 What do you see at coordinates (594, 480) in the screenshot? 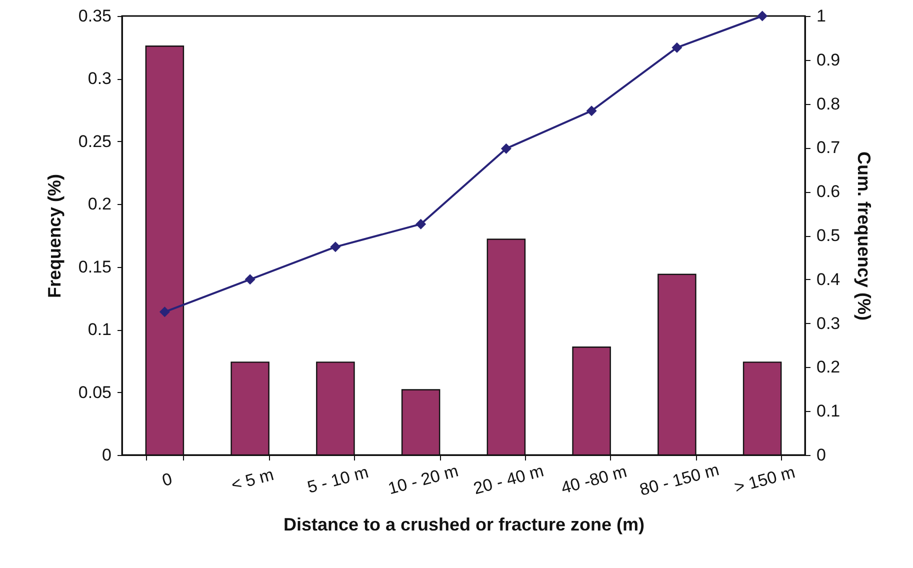
I see `x-tick-label: 40 -80 m` at bounding box center [594, 480].